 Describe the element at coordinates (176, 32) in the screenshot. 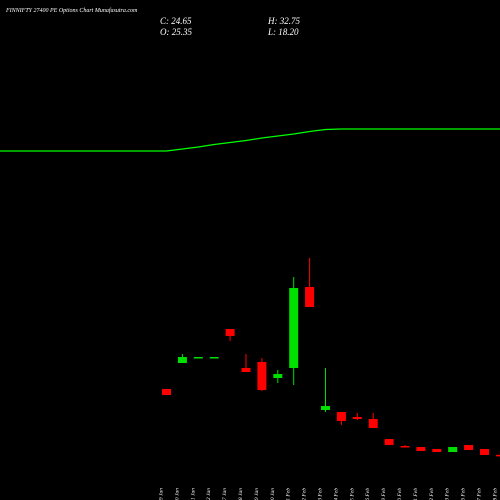

I see `readout-open: O: 25.35` at that location.